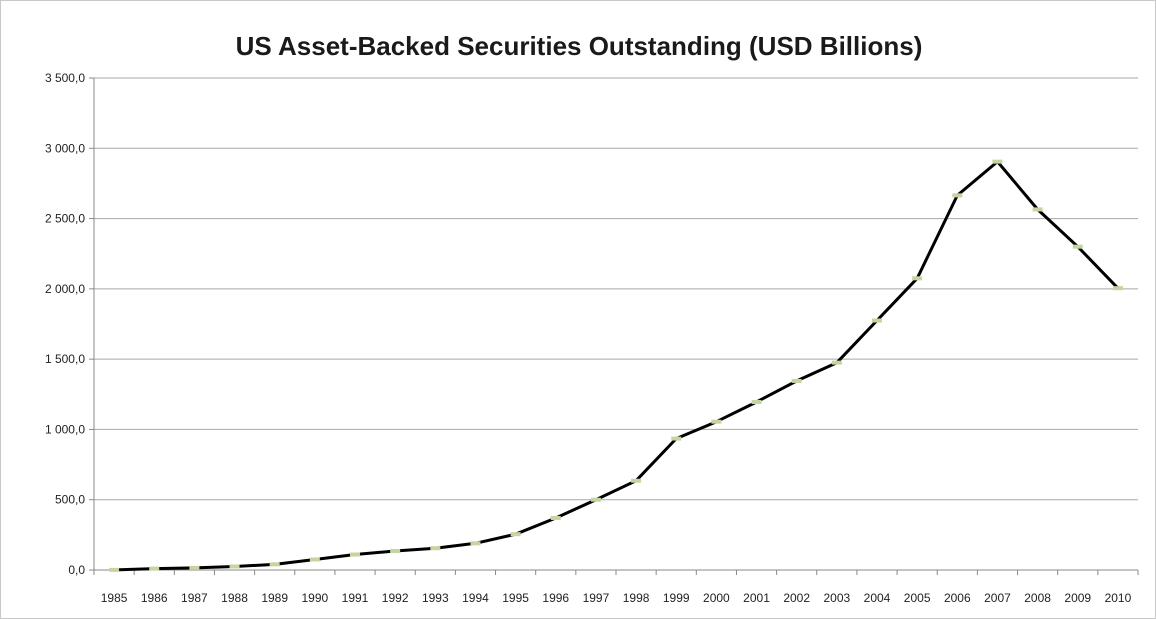 The width and height of the screenshot is (1156, 619). I want to click on x-tick-label: 2002, so click(796, 598).